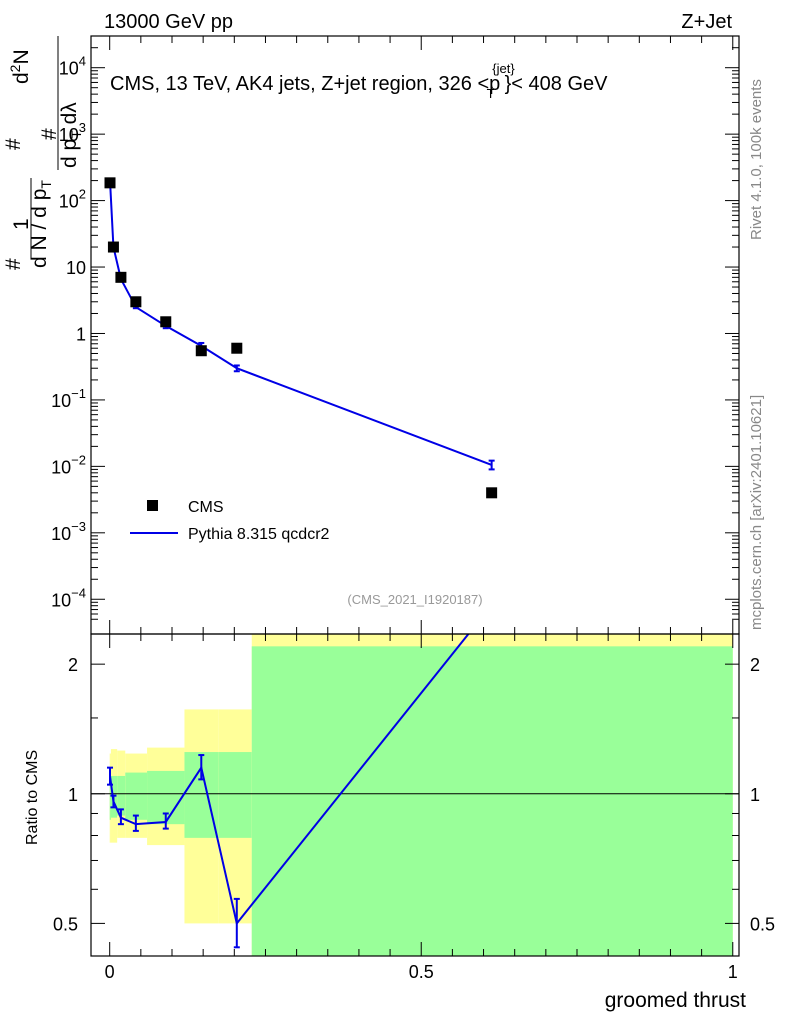 The height and width of the screenshot is (1024, 786). I want to click on x-tick-label: 1, so click(733, 972).